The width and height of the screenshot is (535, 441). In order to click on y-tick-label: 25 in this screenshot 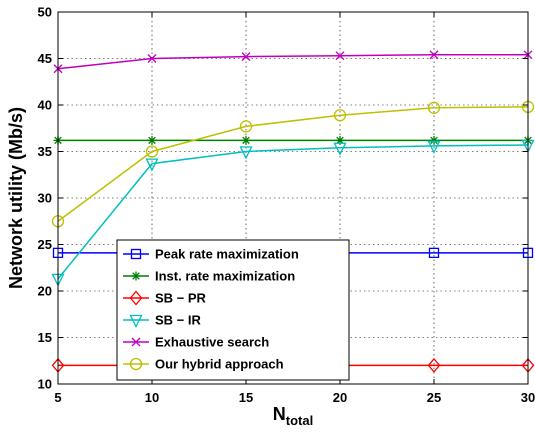, I will do `click(45, 244)`.